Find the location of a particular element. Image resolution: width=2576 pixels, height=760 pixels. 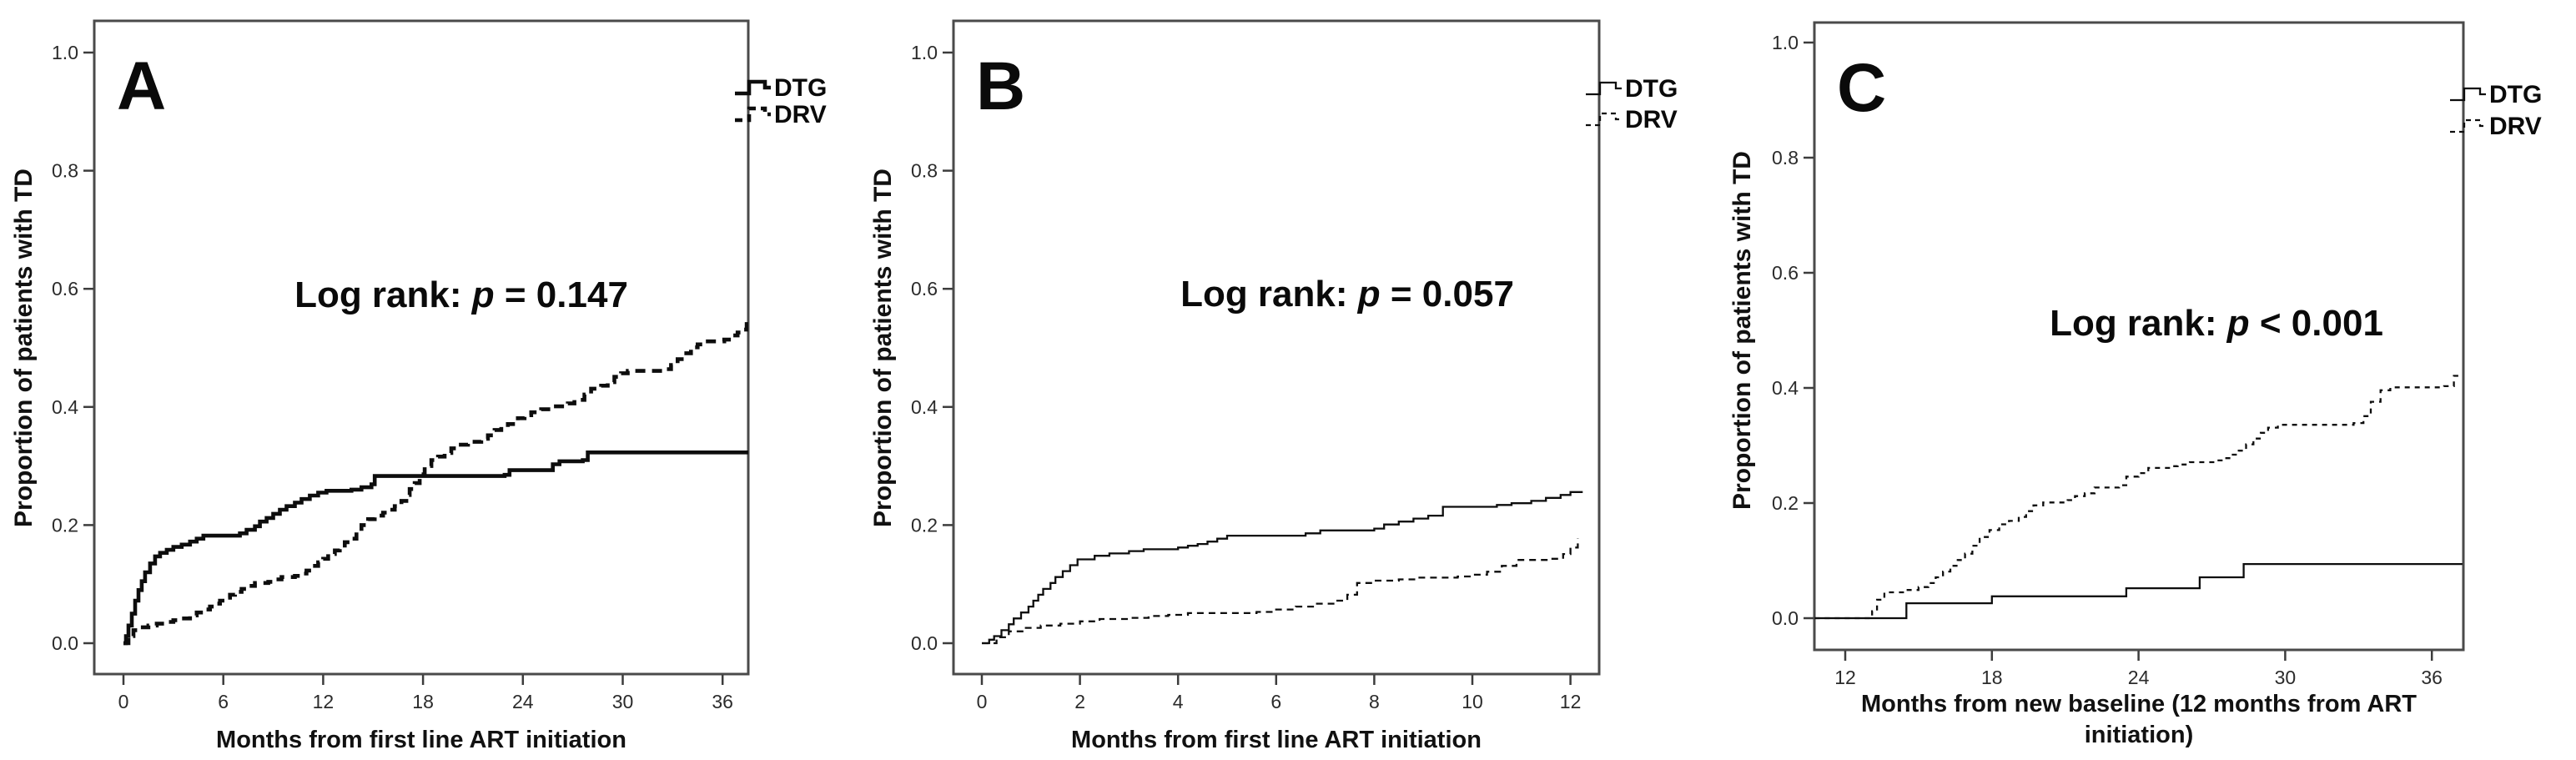

x-tick-label: 2 is located at coordinates (1079, 701).